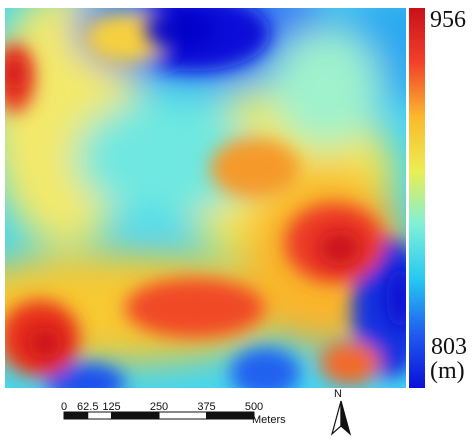 The width and height of the screenshot is (474, 441). Describe the element at coordinates (64, 407) in the screenshot. I see `scale-tick-label: 0` at that location.